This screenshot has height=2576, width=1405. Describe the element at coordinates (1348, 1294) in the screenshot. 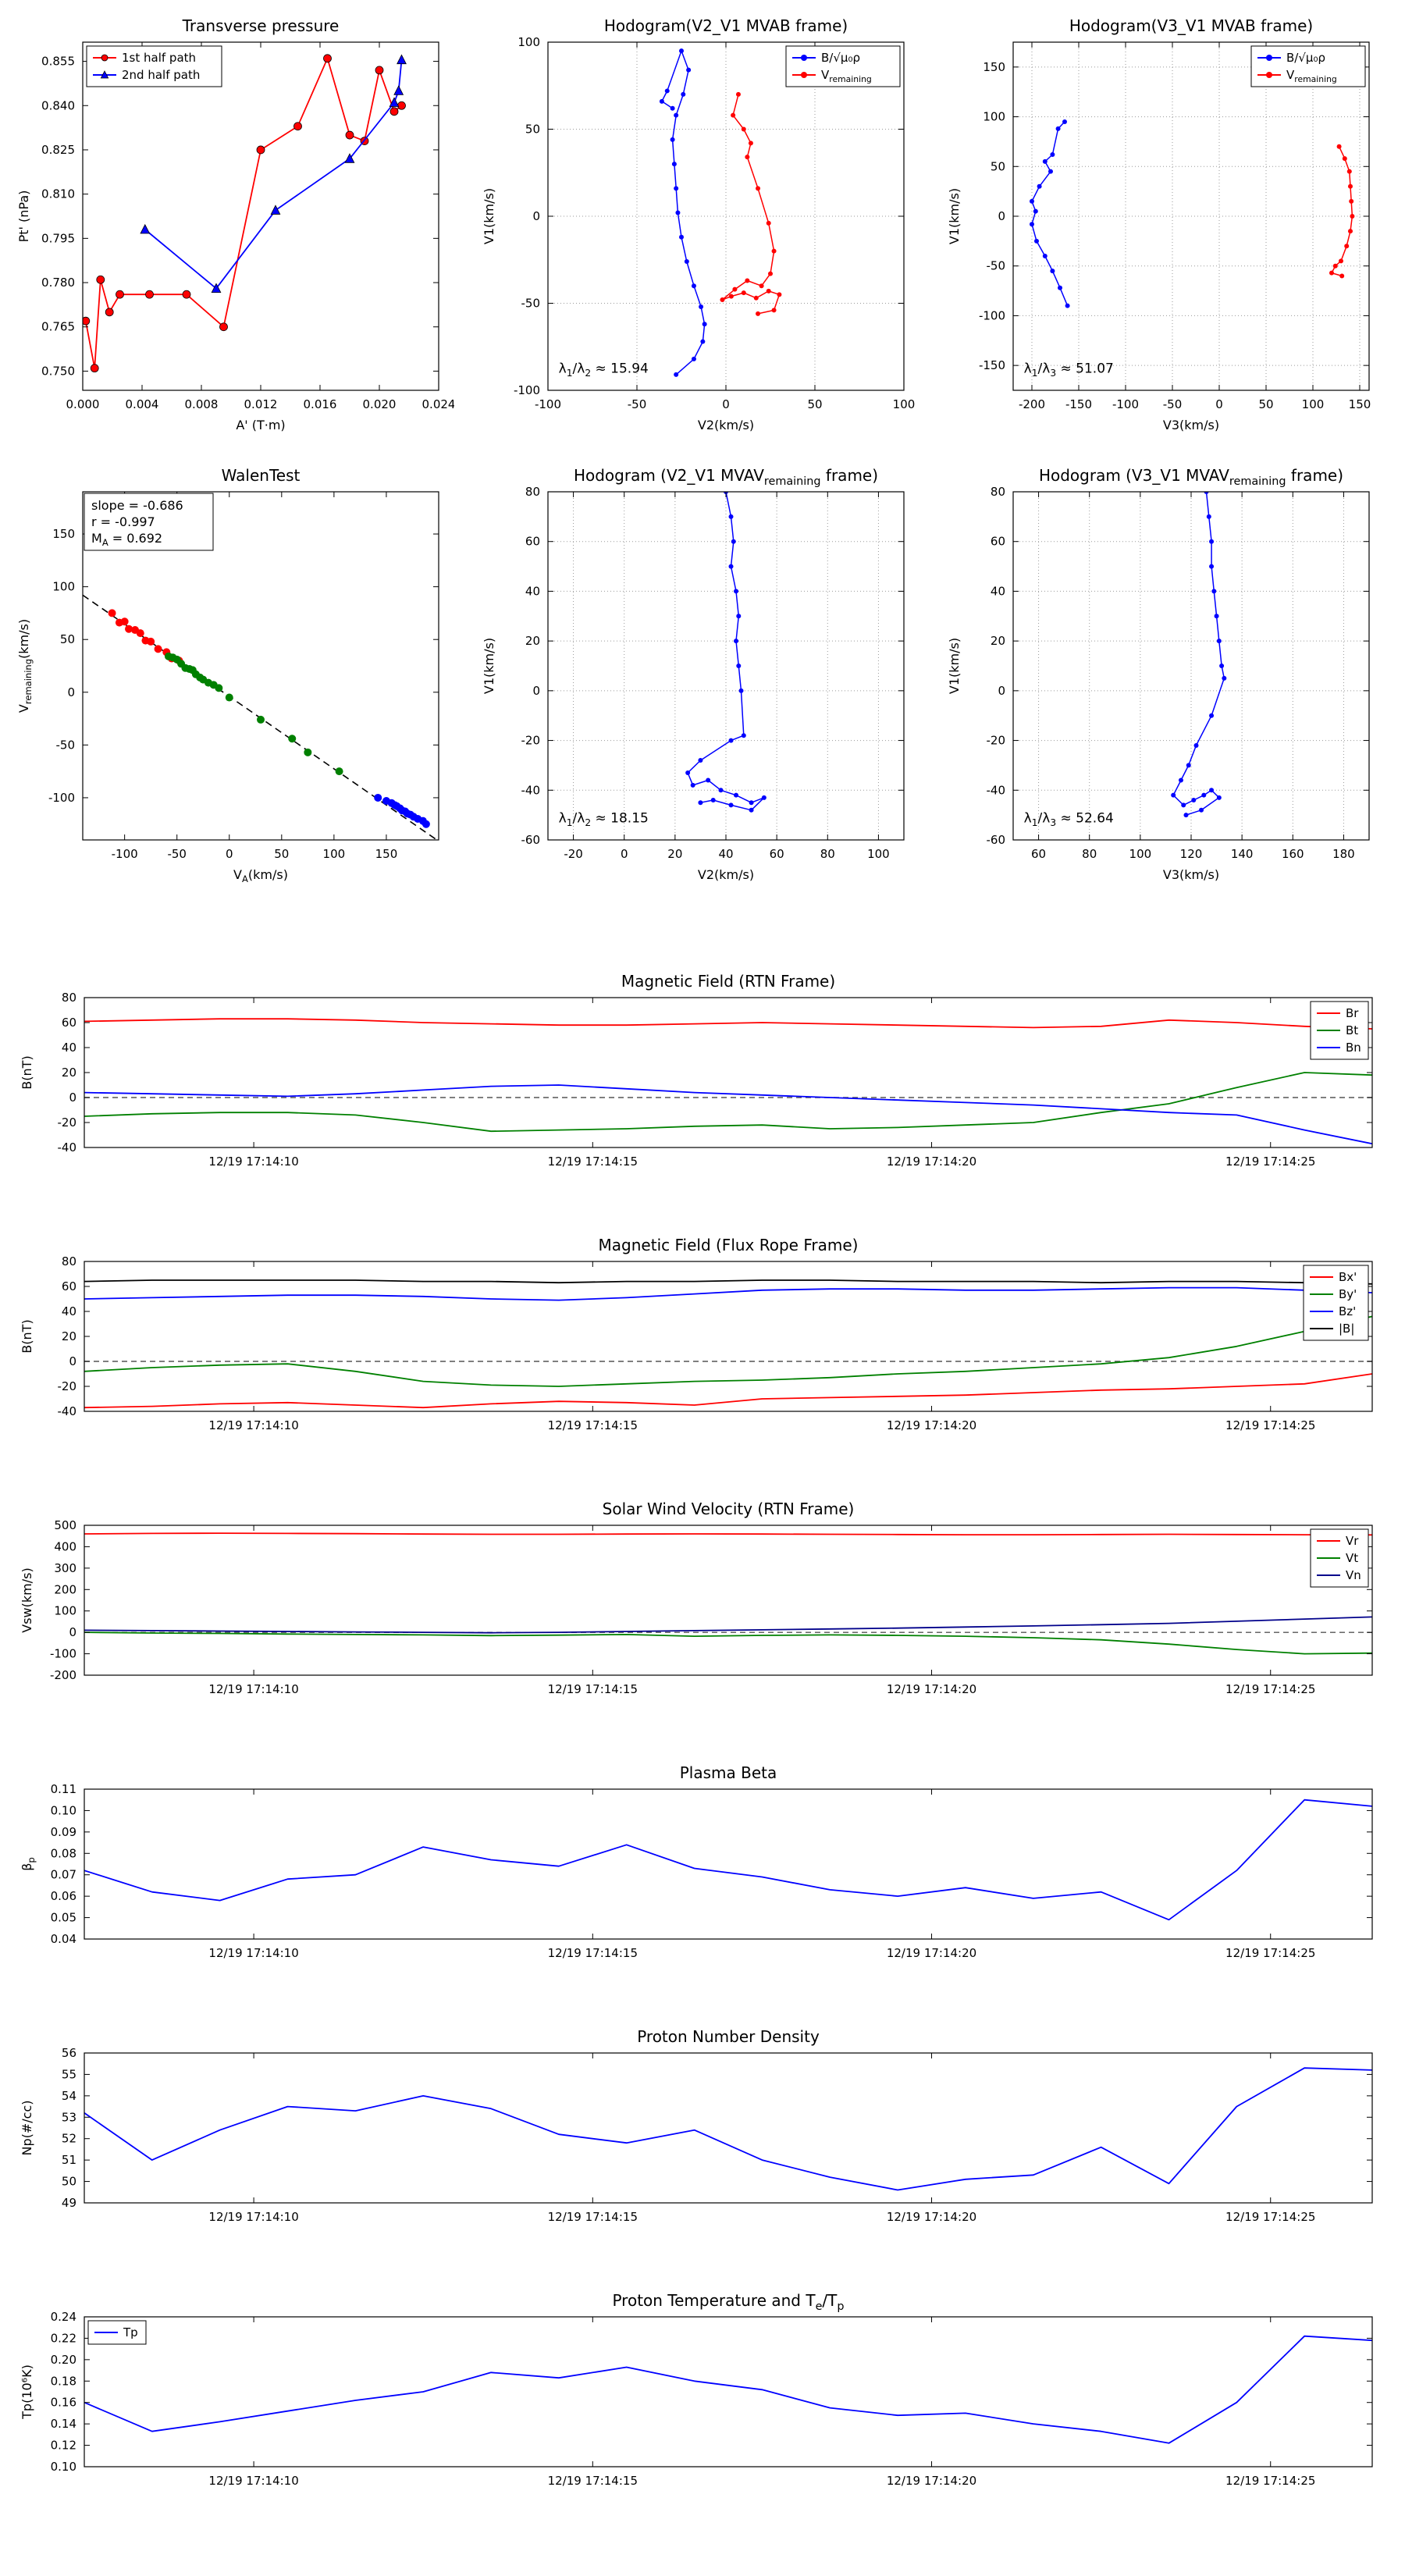

I see `svg-text: By'` at that location.